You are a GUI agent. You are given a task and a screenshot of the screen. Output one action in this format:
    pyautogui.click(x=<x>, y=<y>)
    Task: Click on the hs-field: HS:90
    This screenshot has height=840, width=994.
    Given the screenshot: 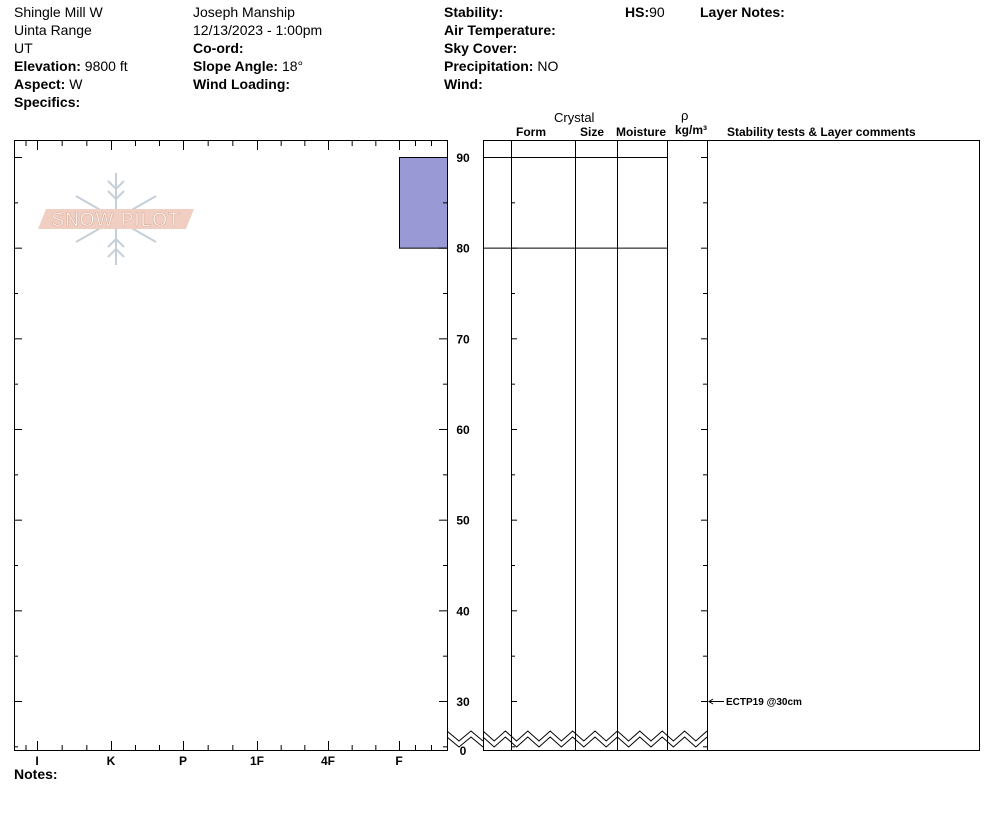 What is the action you would take?
    pyautogui.click(x=645, y=12)
    